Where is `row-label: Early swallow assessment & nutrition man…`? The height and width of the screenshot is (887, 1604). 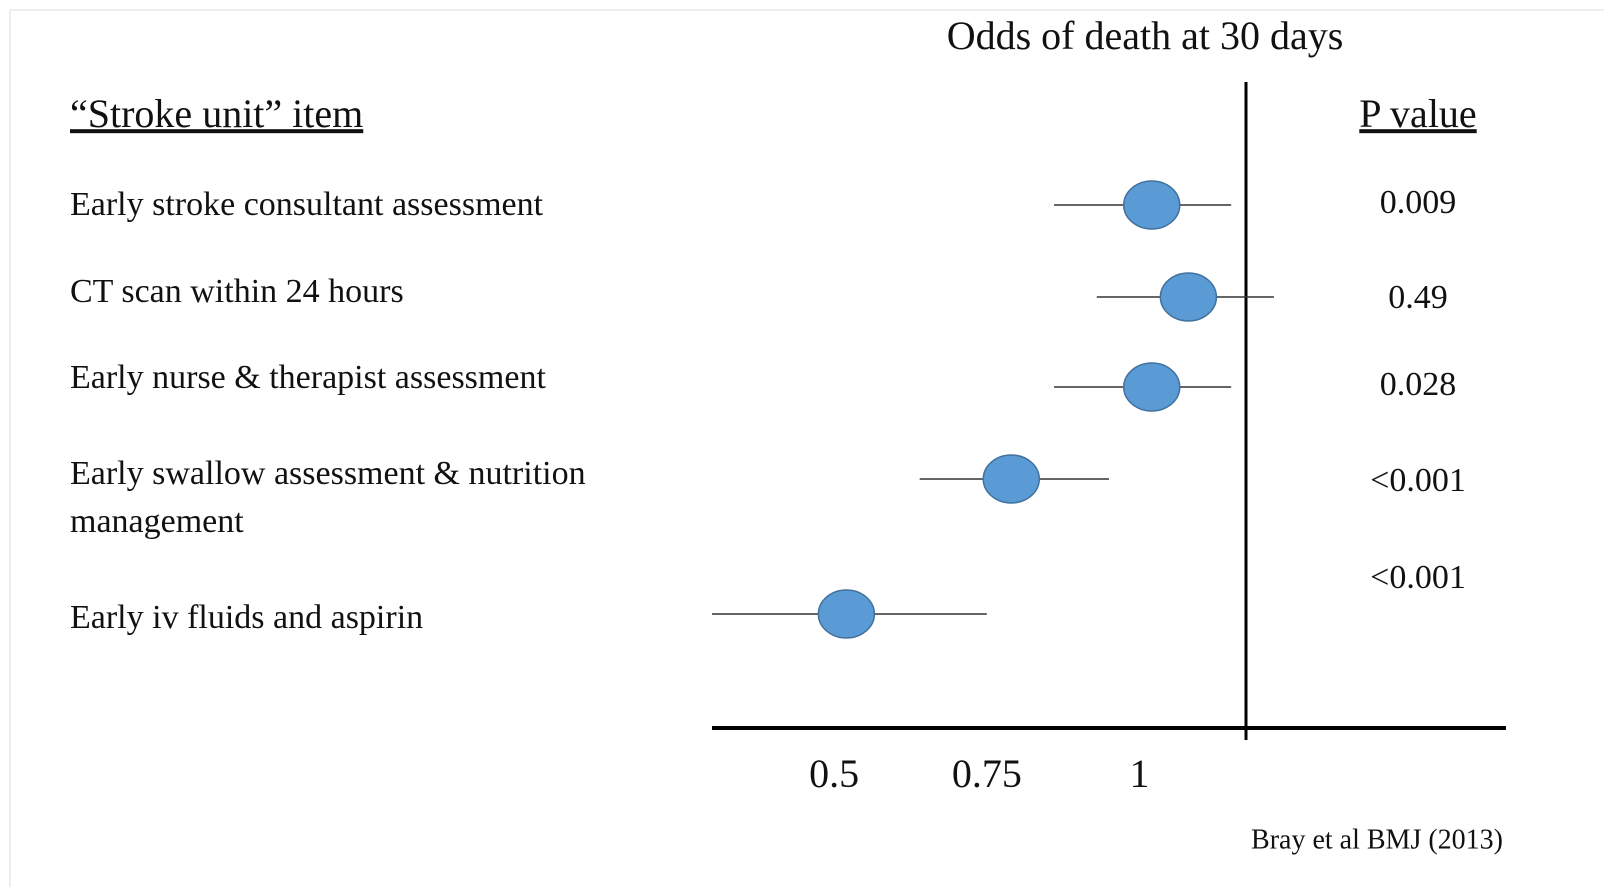
row-label: Early swallow assessment & nutrition man… is located at coordinates (328, 497).